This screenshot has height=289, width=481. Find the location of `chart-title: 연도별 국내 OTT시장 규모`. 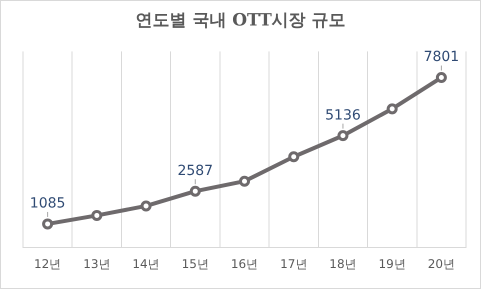

chart-title: 연도별 국내 OTT시장 규모 is located at coordinates (240, 20).